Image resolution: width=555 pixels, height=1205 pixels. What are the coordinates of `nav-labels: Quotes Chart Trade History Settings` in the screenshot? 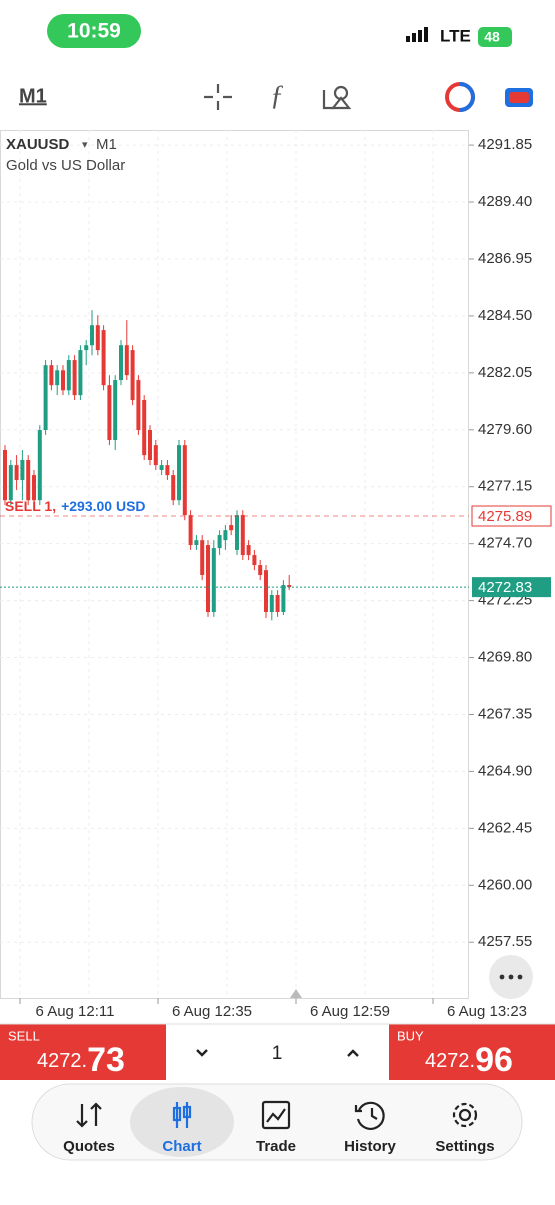 It's located at (278, 1146).